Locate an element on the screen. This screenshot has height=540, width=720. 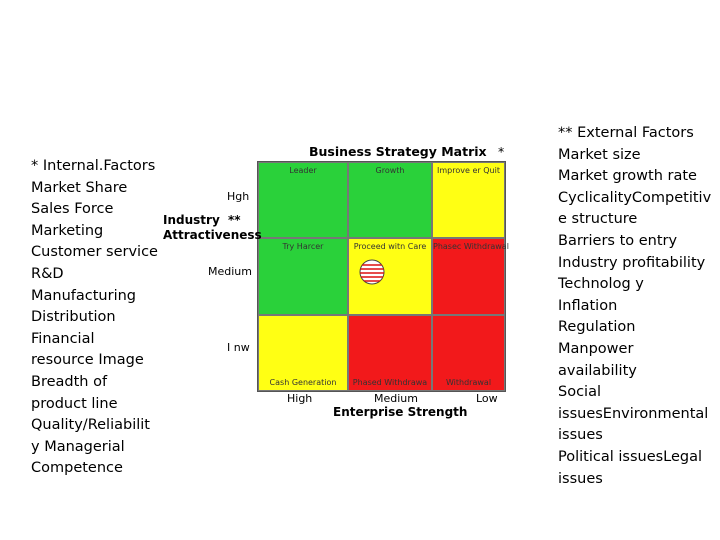
striped-circle-icon is located at coordinates (372, 272).